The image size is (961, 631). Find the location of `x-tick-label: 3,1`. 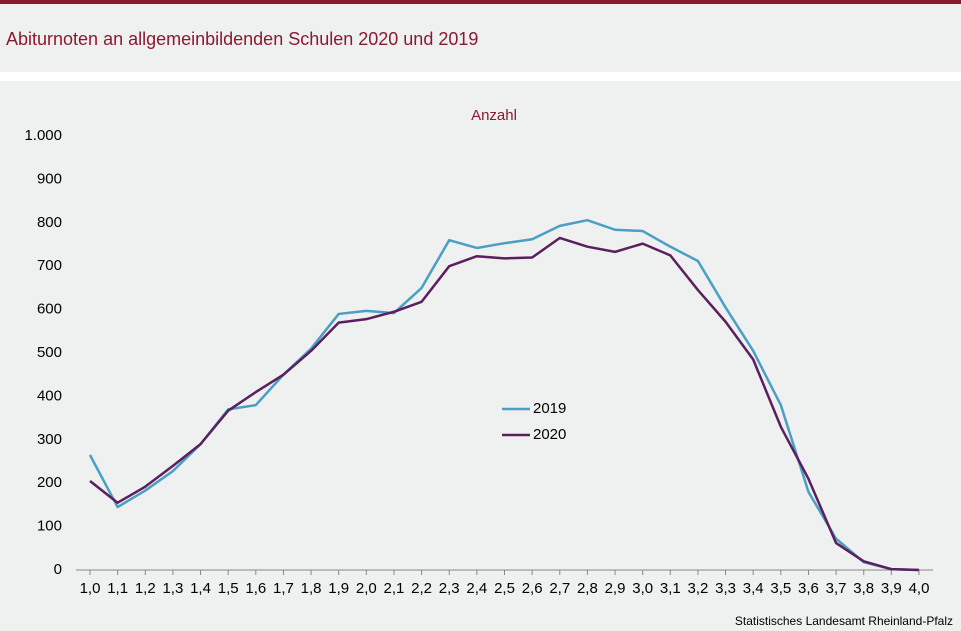

x-tick-label: 3,1 is located at coordinates (670, 588).